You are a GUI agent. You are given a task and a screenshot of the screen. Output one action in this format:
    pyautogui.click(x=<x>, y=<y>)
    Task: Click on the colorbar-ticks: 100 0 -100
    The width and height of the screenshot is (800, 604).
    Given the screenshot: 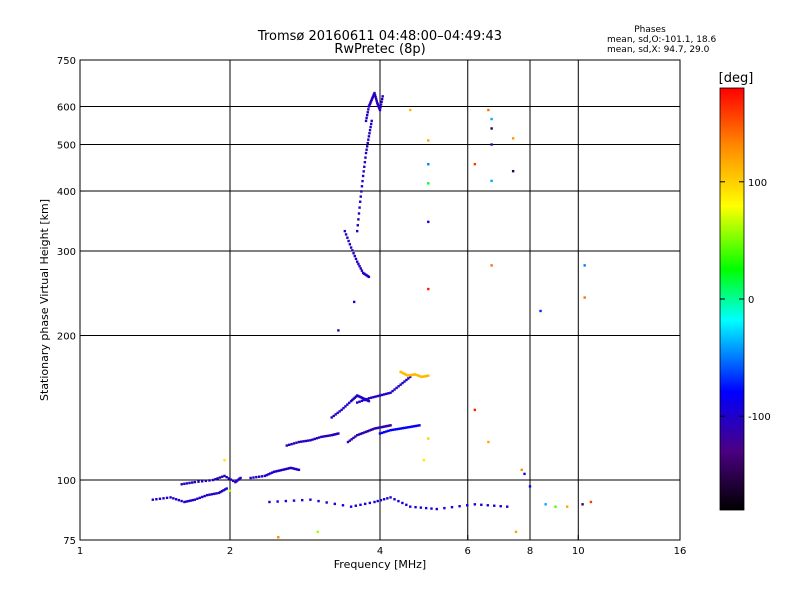 What is the action you would take?
    pyautogui.click(x=745, y=300)
    